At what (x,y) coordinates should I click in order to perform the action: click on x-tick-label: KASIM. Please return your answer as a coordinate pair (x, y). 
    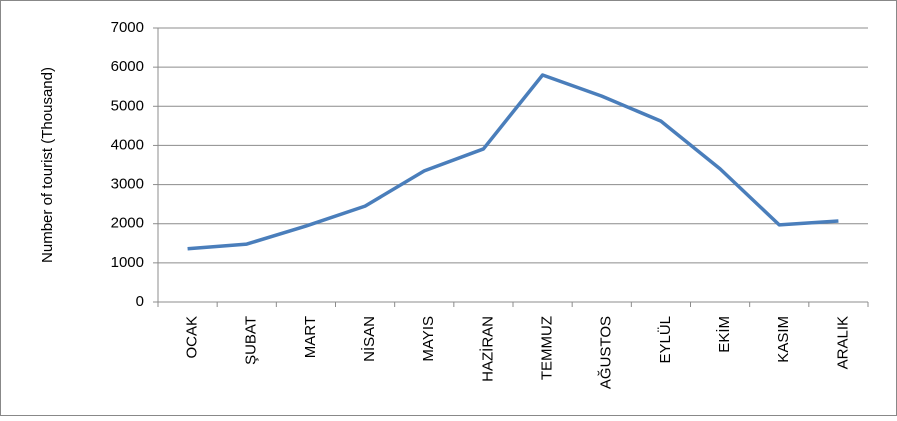
    Looking at the image, I should click on (783, 339).